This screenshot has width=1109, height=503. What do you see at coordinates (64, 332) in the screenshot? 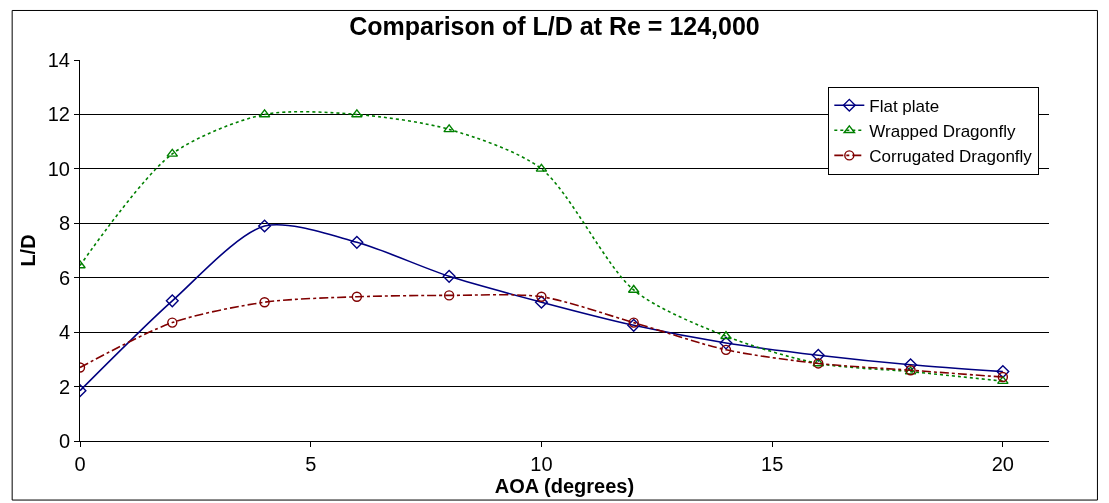
I see `y-tick-label: 4` at bounding box center [64, 332].